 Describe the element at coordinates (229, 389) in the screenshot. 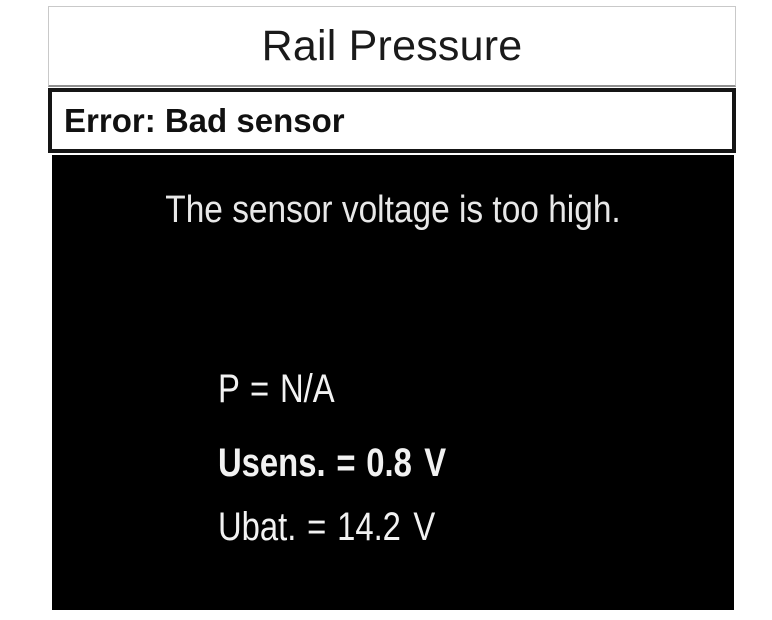

I see `readout-label: P` at that location.